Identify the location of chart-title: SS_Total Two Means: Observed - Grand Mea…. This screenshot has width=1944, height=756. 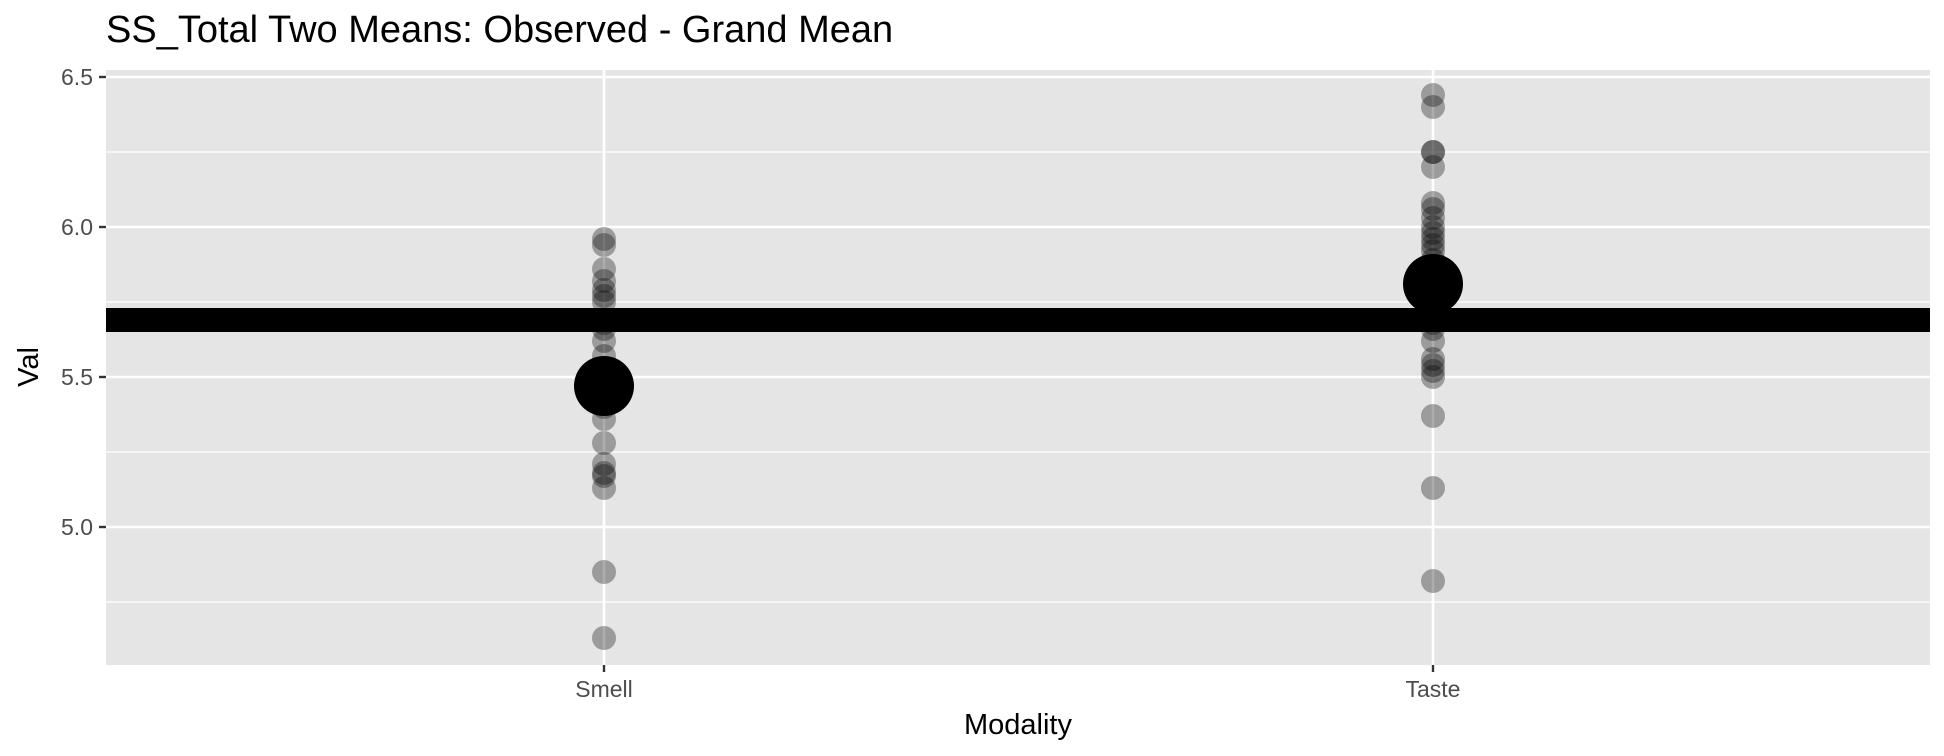
(499, 30).